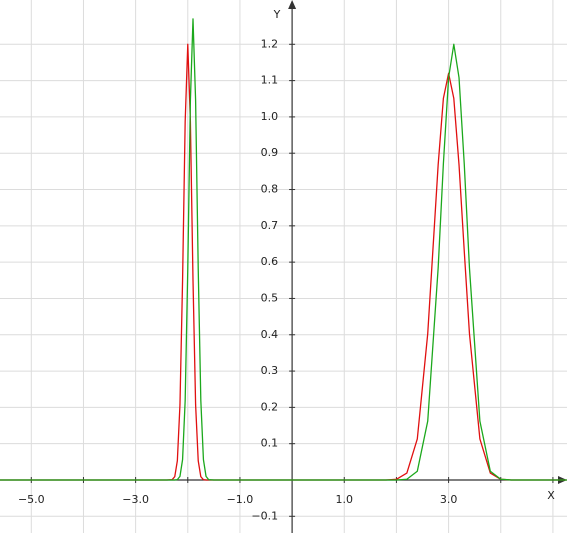  What do you see at coordinates (270, 189) in the screenshot?
I see `y-tick-label: 0.8` at bounding box center [270, 189].